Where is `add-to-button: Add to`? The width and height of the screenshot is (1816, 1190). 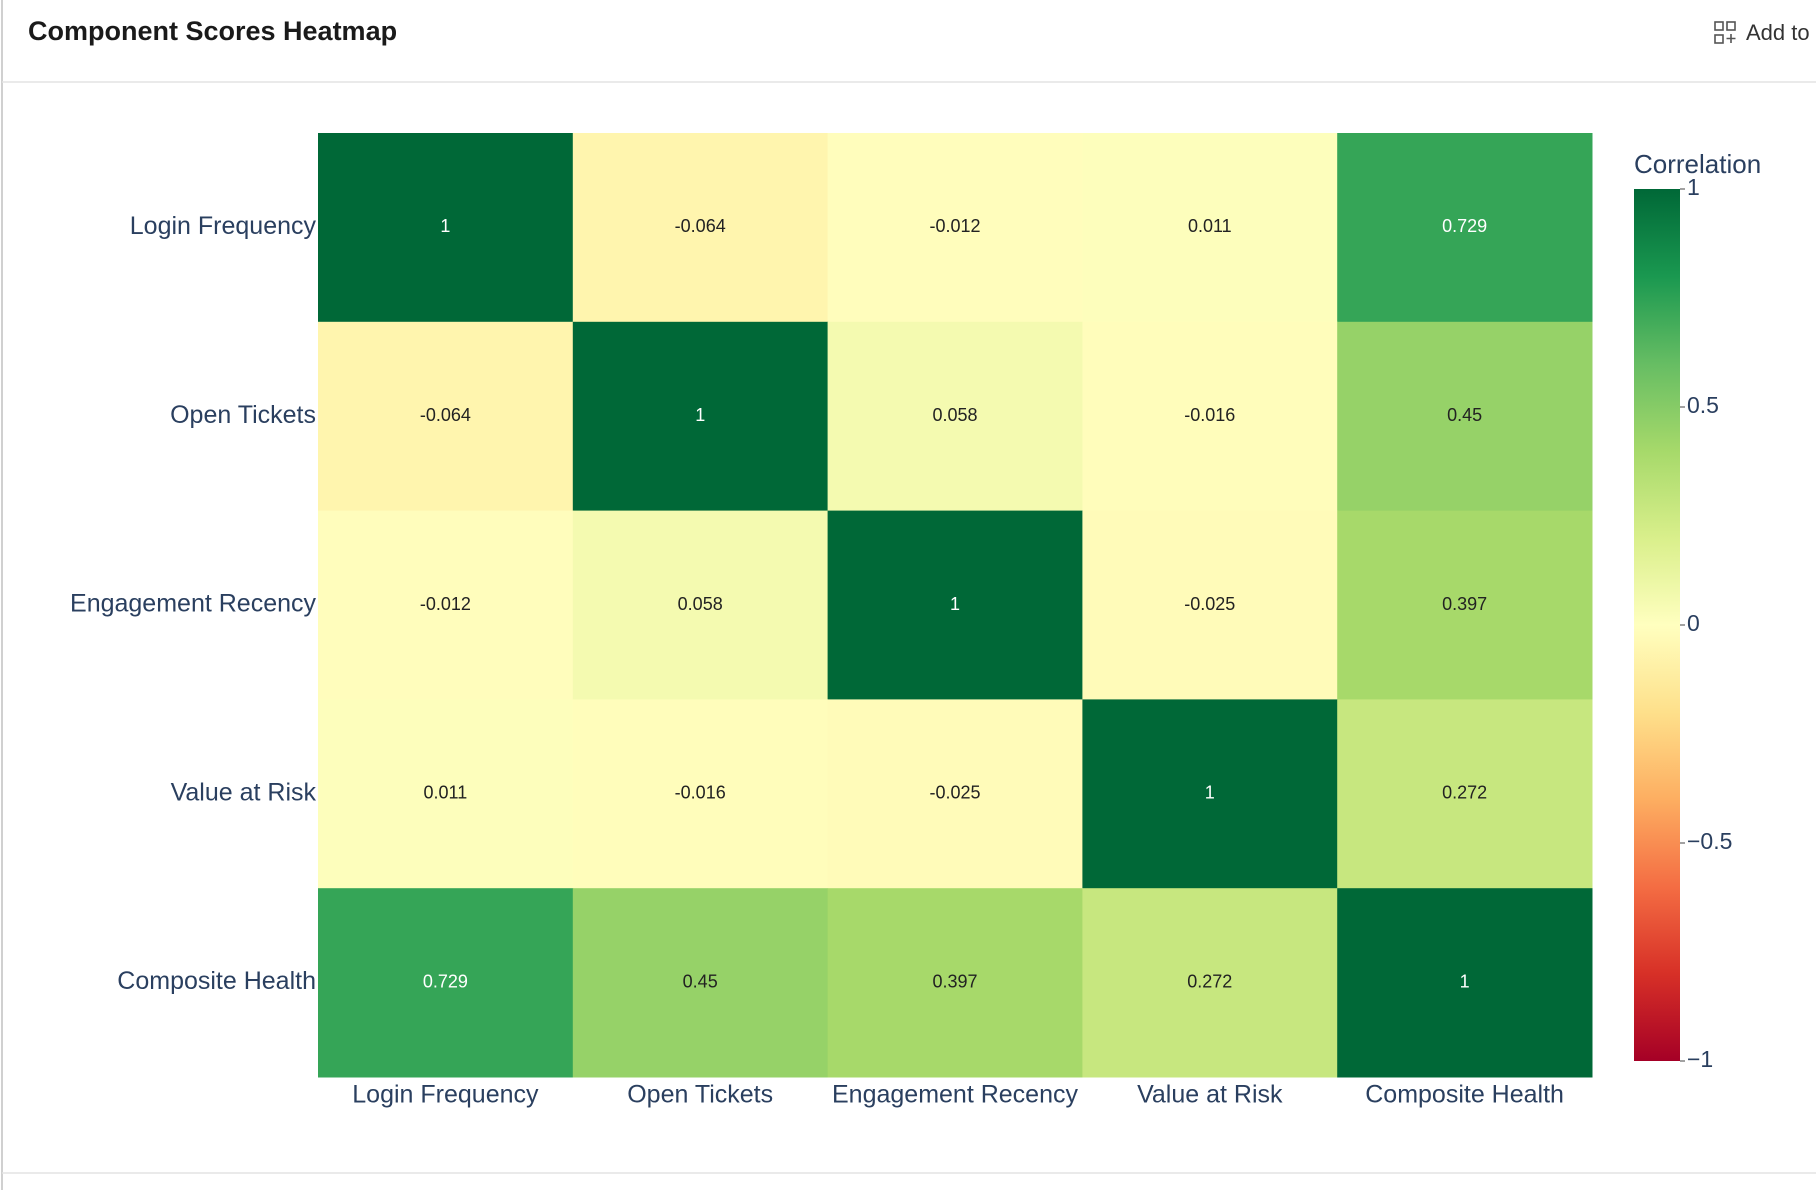 add-to-button: Add to is located at coordinates (1762, 32).